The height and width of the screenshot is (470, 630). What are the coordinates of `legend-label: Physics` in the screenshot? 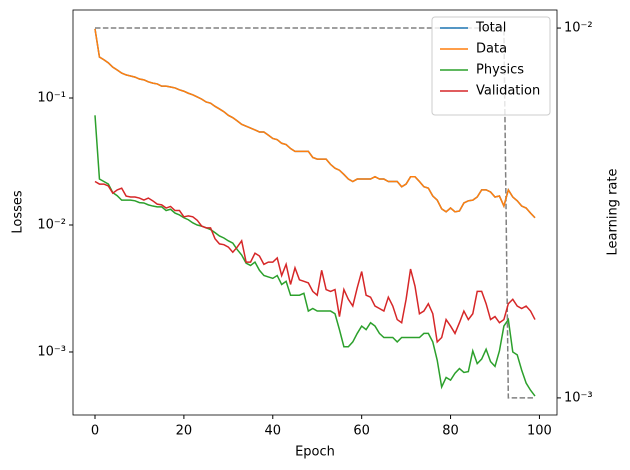 It's located at (500, 70).